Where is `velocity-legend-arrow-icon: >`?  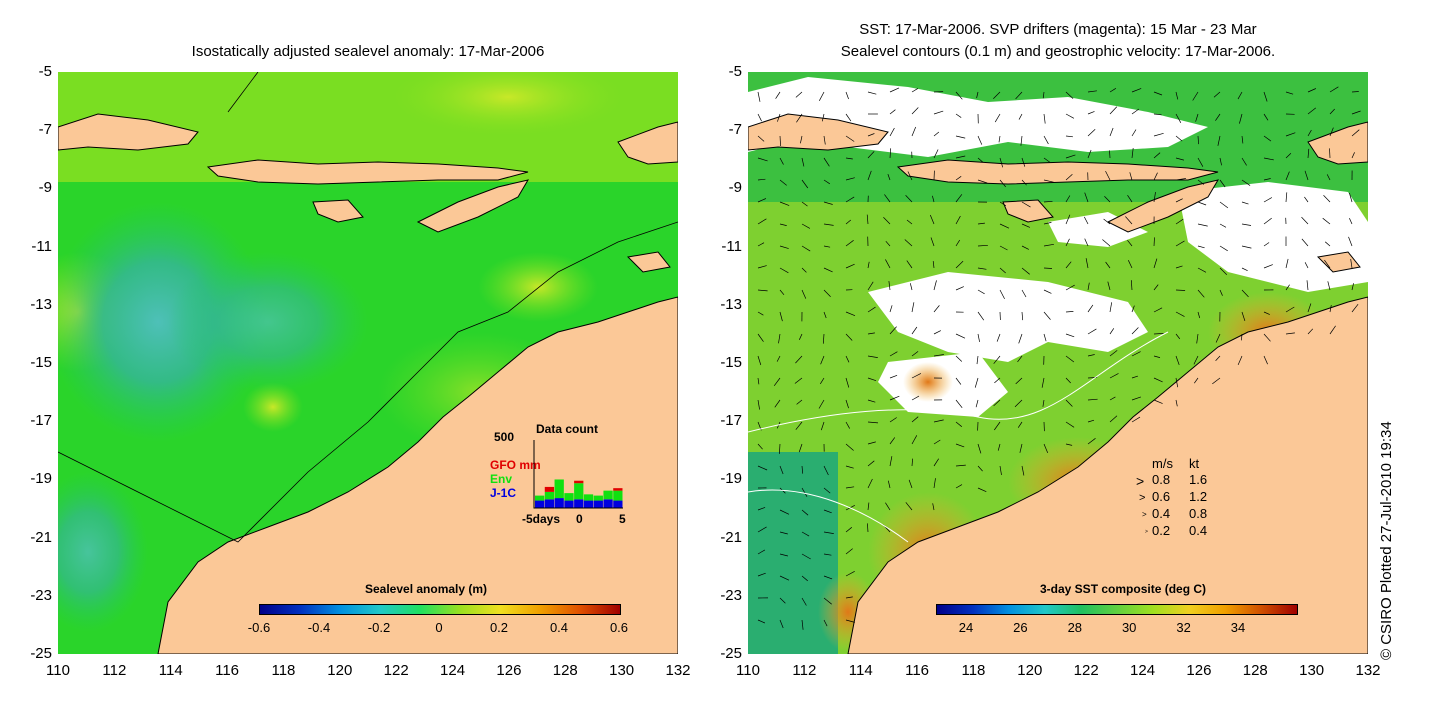
velocity-legend-arrow-icon: > is located at coordinates (1140, 481).